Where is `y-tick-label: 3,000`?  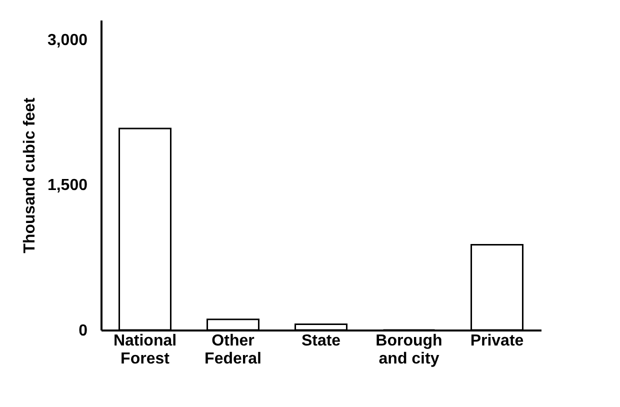 y-tick-label: 3,000 is located at coordinates (67, 40).